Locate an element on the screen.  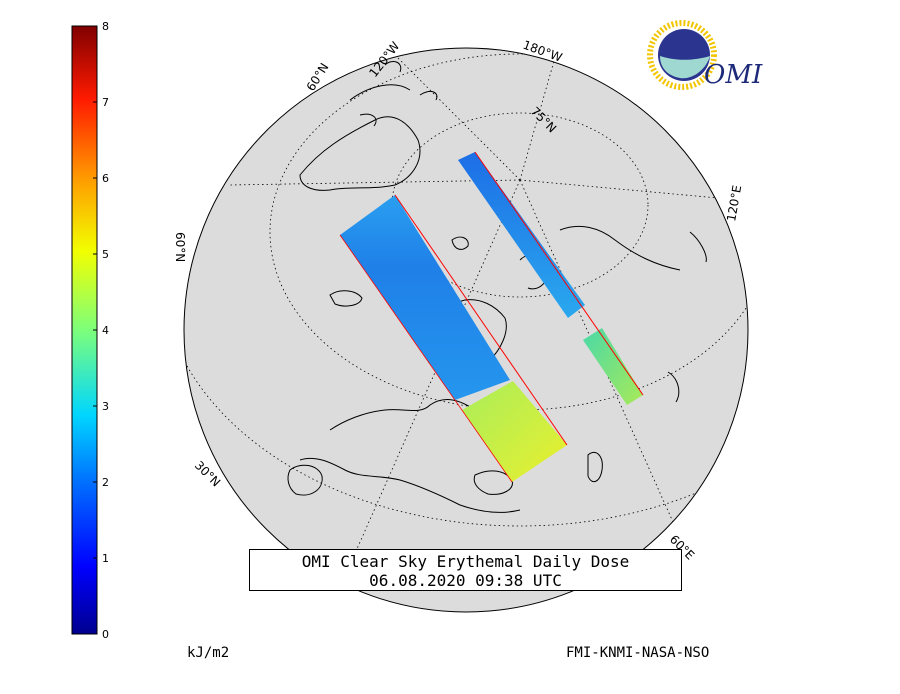
swath-west-edge-left is located at coordinates (426, 358).